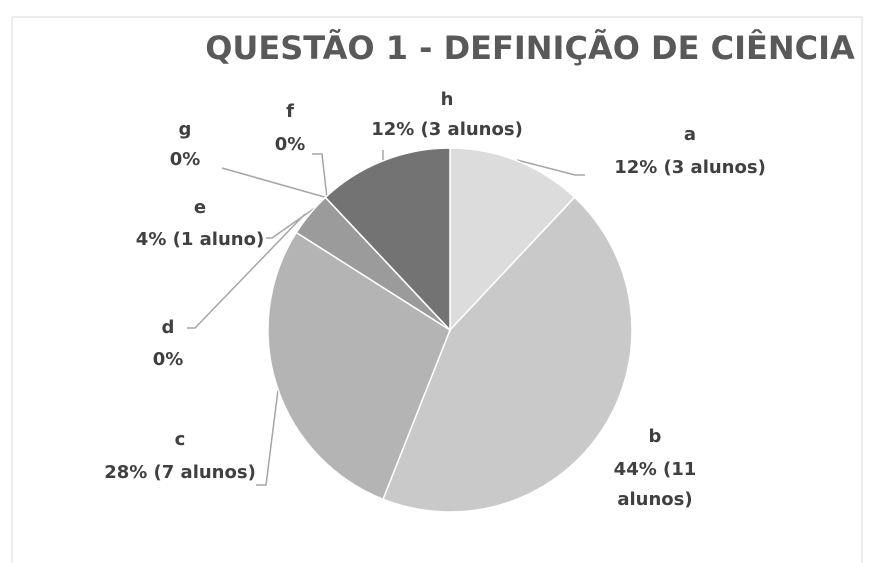  Describe the element at coordinates (200, 239) in the screenshot. I see `data-label: 4% (1 aluno)` at that location.